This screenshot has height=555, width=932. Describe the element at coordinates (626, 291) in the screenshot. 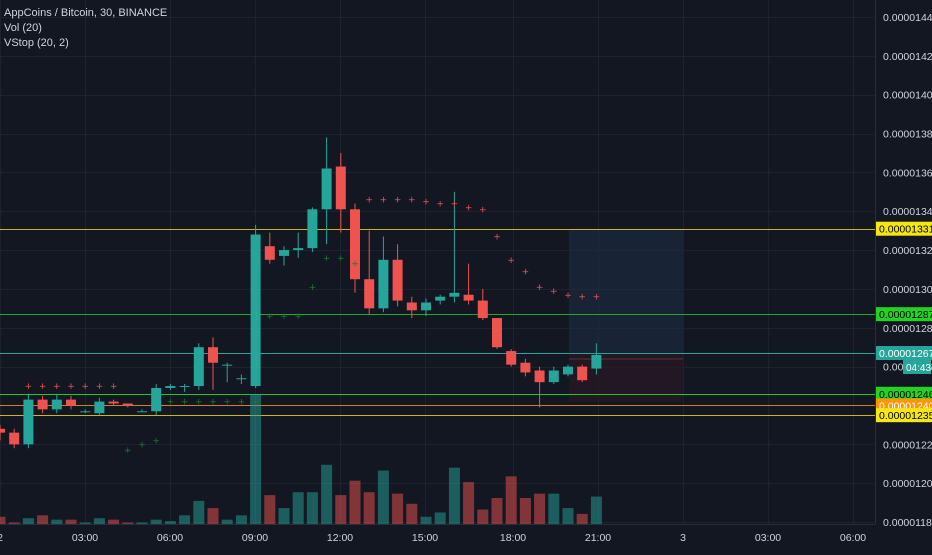

I see `profit-zone` at that location.